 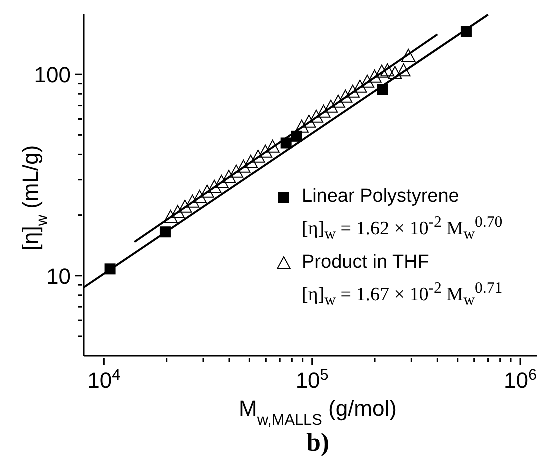 I want to click on y-tick-label: 100, so click(x=52, y=75).